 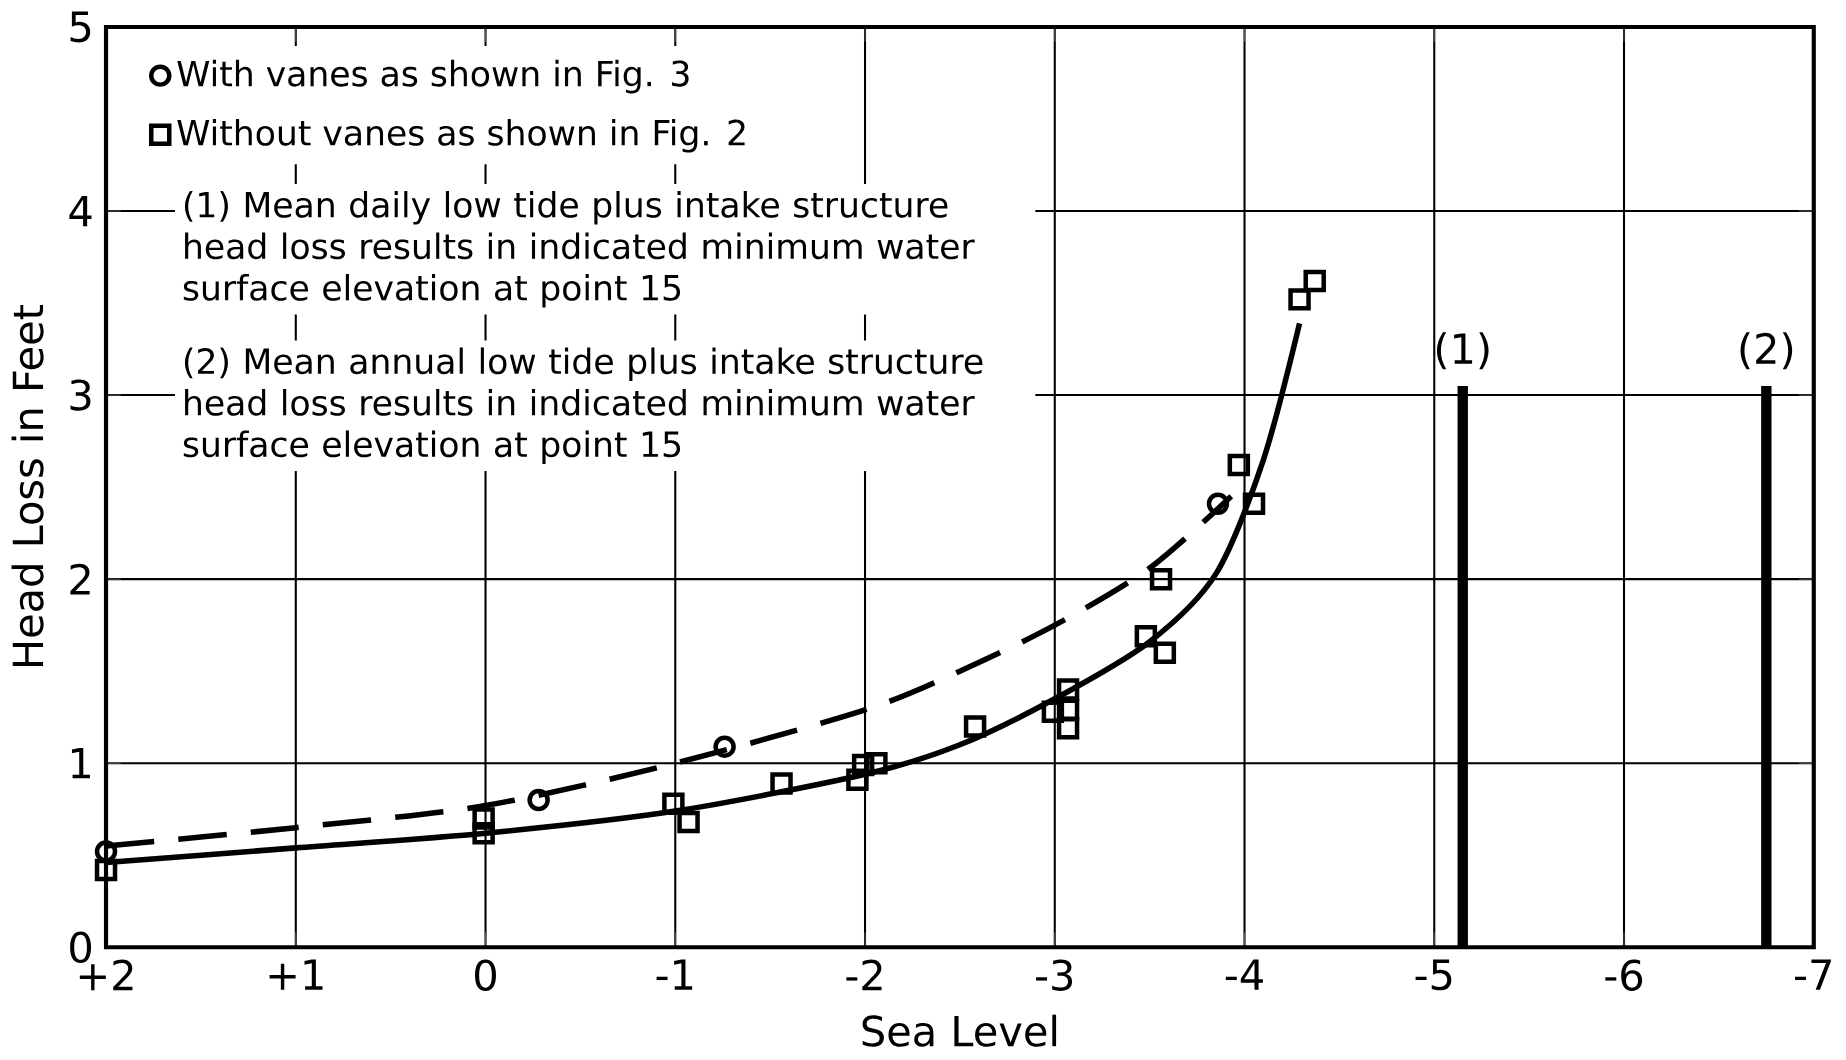 What do you see at coordinates (296, 974) in the screenshot?
I see `x-tick-label: +1` at bounding box center [296, 974].